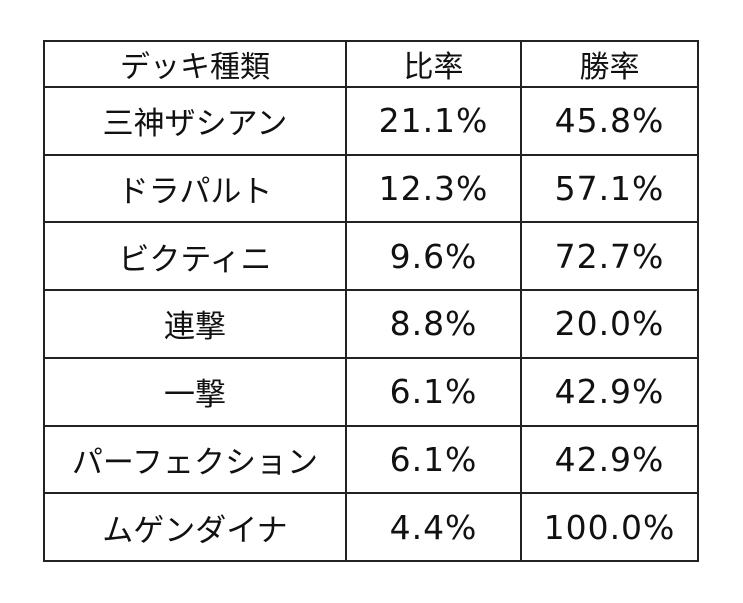 The image size is (743, 603). I want to click on usage-rate-cell: 21.1%, so click(433, 121).